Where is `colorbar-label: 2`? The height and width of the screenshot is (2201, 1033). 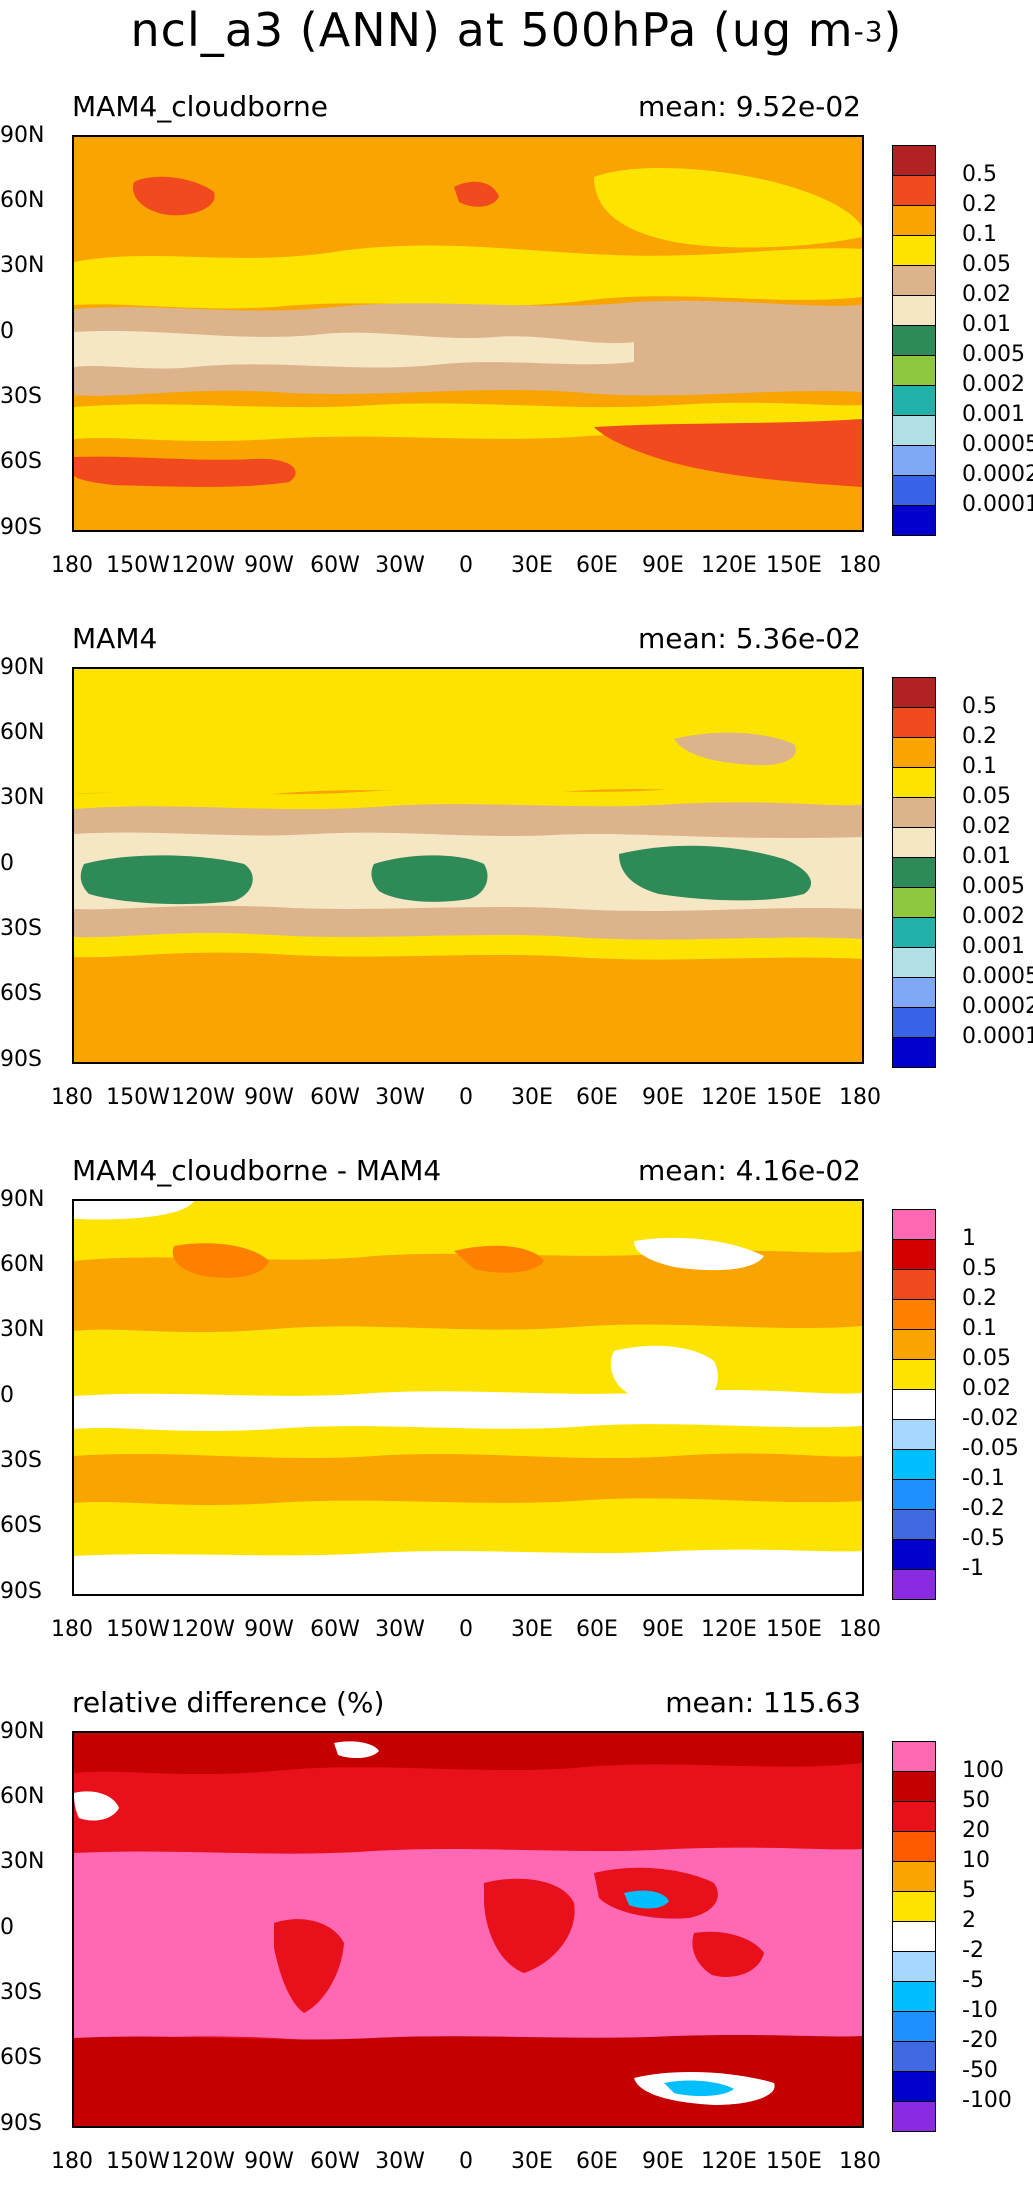
colorbar-label: 2 is located at coordinates (969, 1920).